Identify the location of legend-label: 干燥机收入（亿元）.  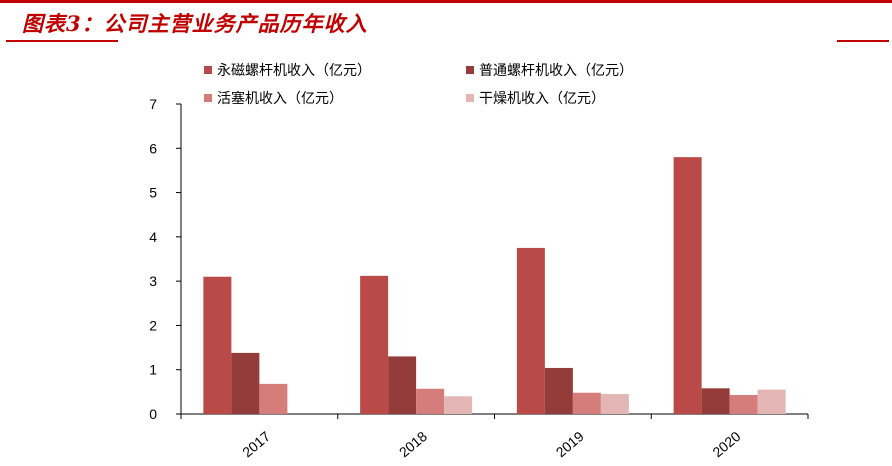
(542, 99).